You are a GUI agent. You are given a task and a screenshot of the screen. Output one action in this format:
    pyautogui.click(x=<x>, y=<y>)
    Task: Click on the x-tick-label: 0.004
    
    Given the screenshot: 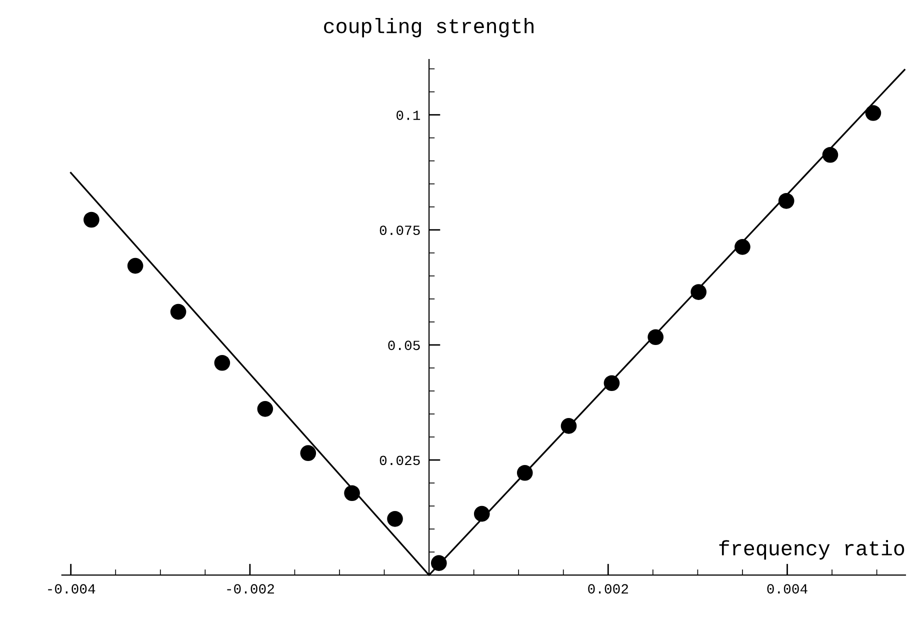 What is the action you would take?
    pyautogui.click(x=787, y=589)
    